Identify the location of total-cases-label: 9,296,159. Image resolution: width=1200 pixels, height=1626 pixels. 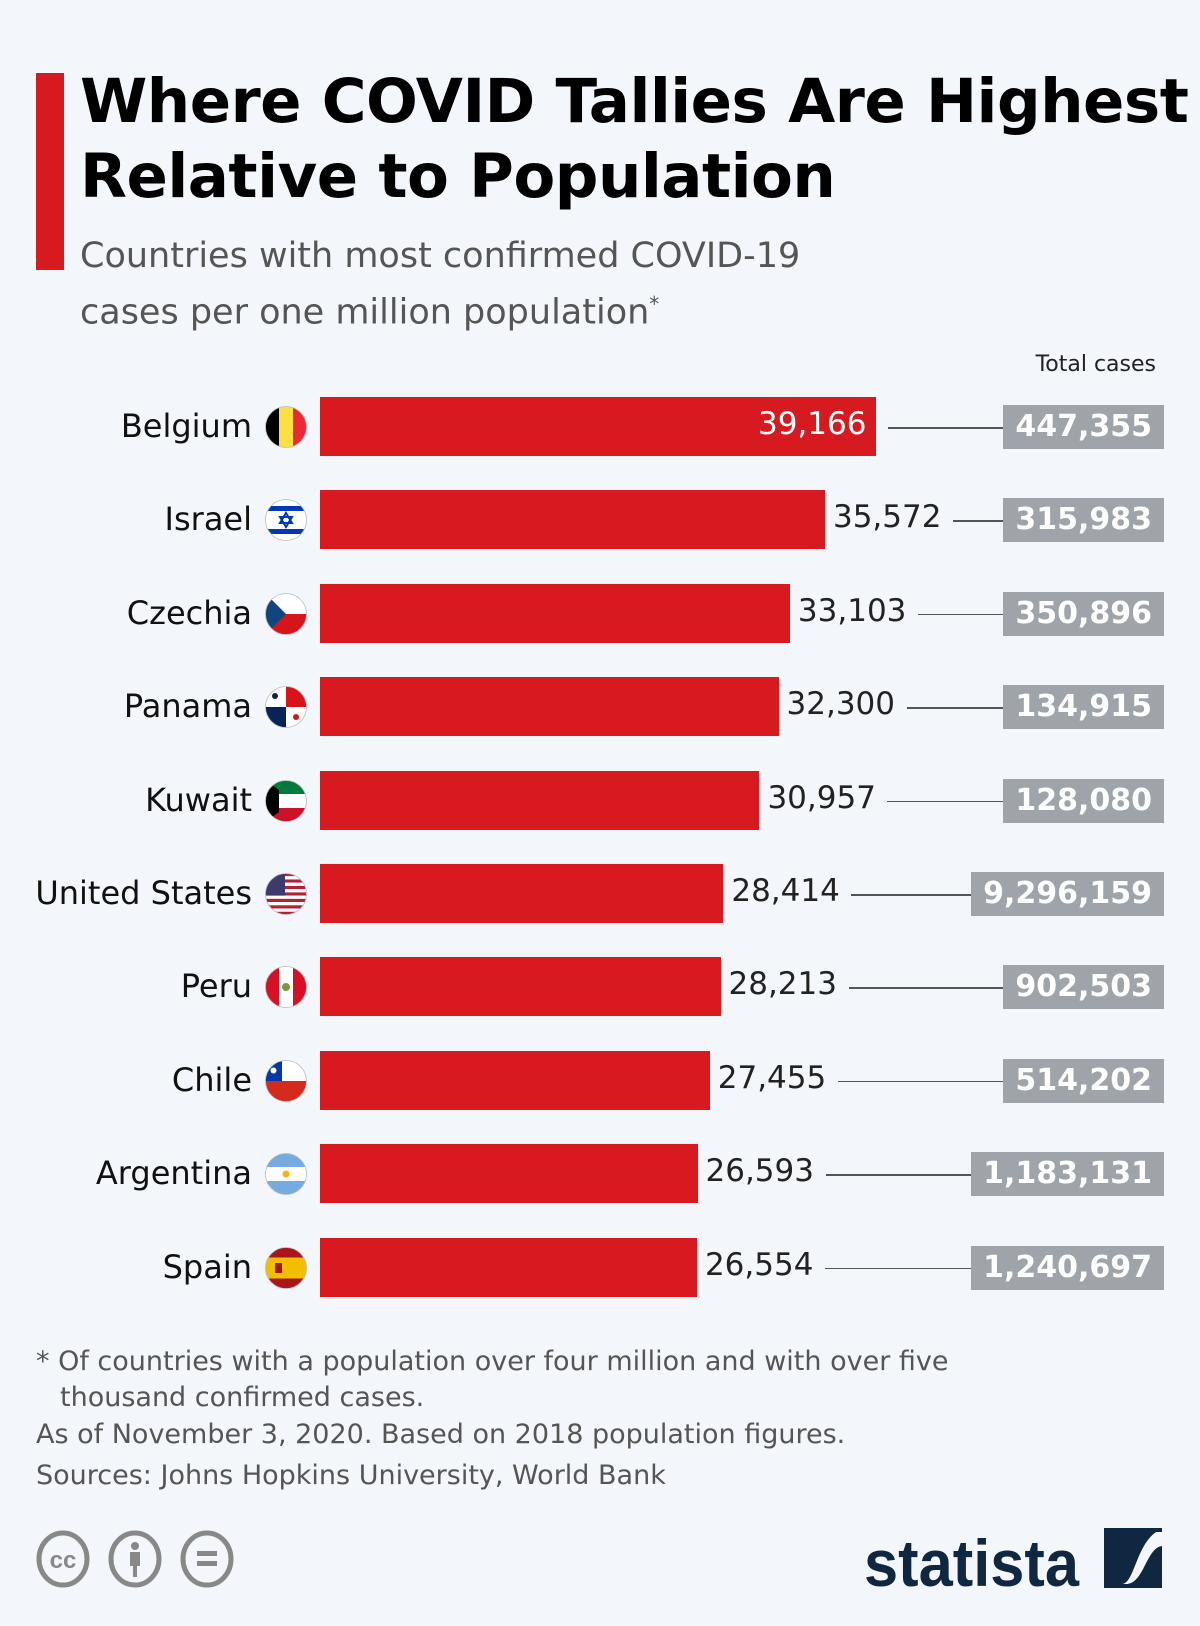
(1067, 894).